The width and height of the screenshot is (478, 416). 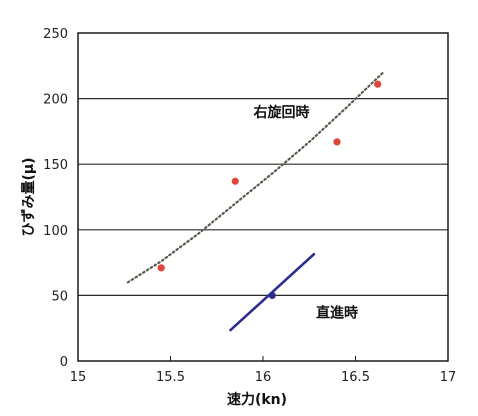 What do you see at coordinates (337, 313) in the screenshot?
I see `series-label-straight: 直進時` at bounding box center [337, 313].